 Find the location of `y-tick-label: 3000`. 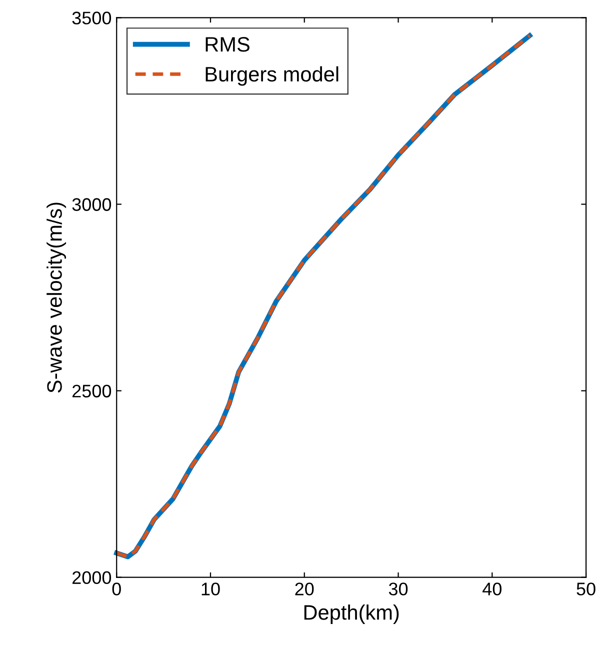

y-tick-label: 3000 is located at coordinates (92, 204).